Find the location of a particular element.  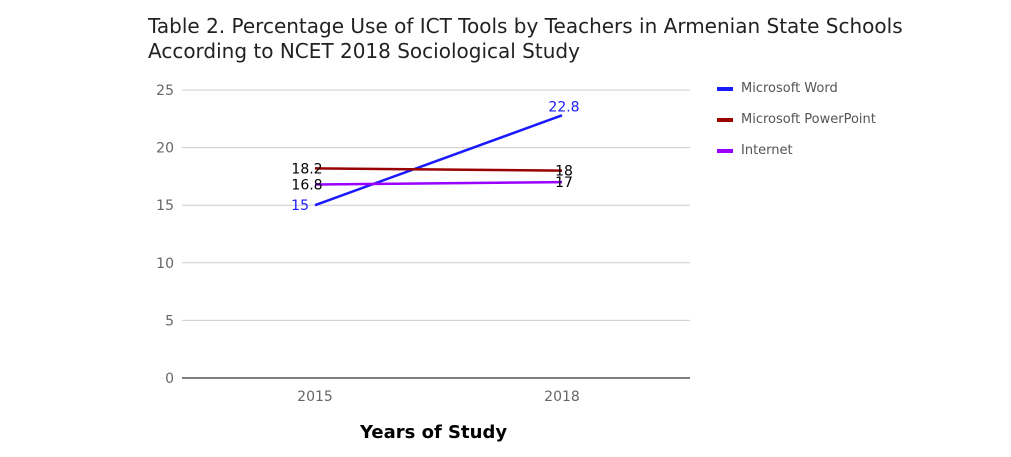

y-tick-label: 10 is located at coordinates (165, 264).